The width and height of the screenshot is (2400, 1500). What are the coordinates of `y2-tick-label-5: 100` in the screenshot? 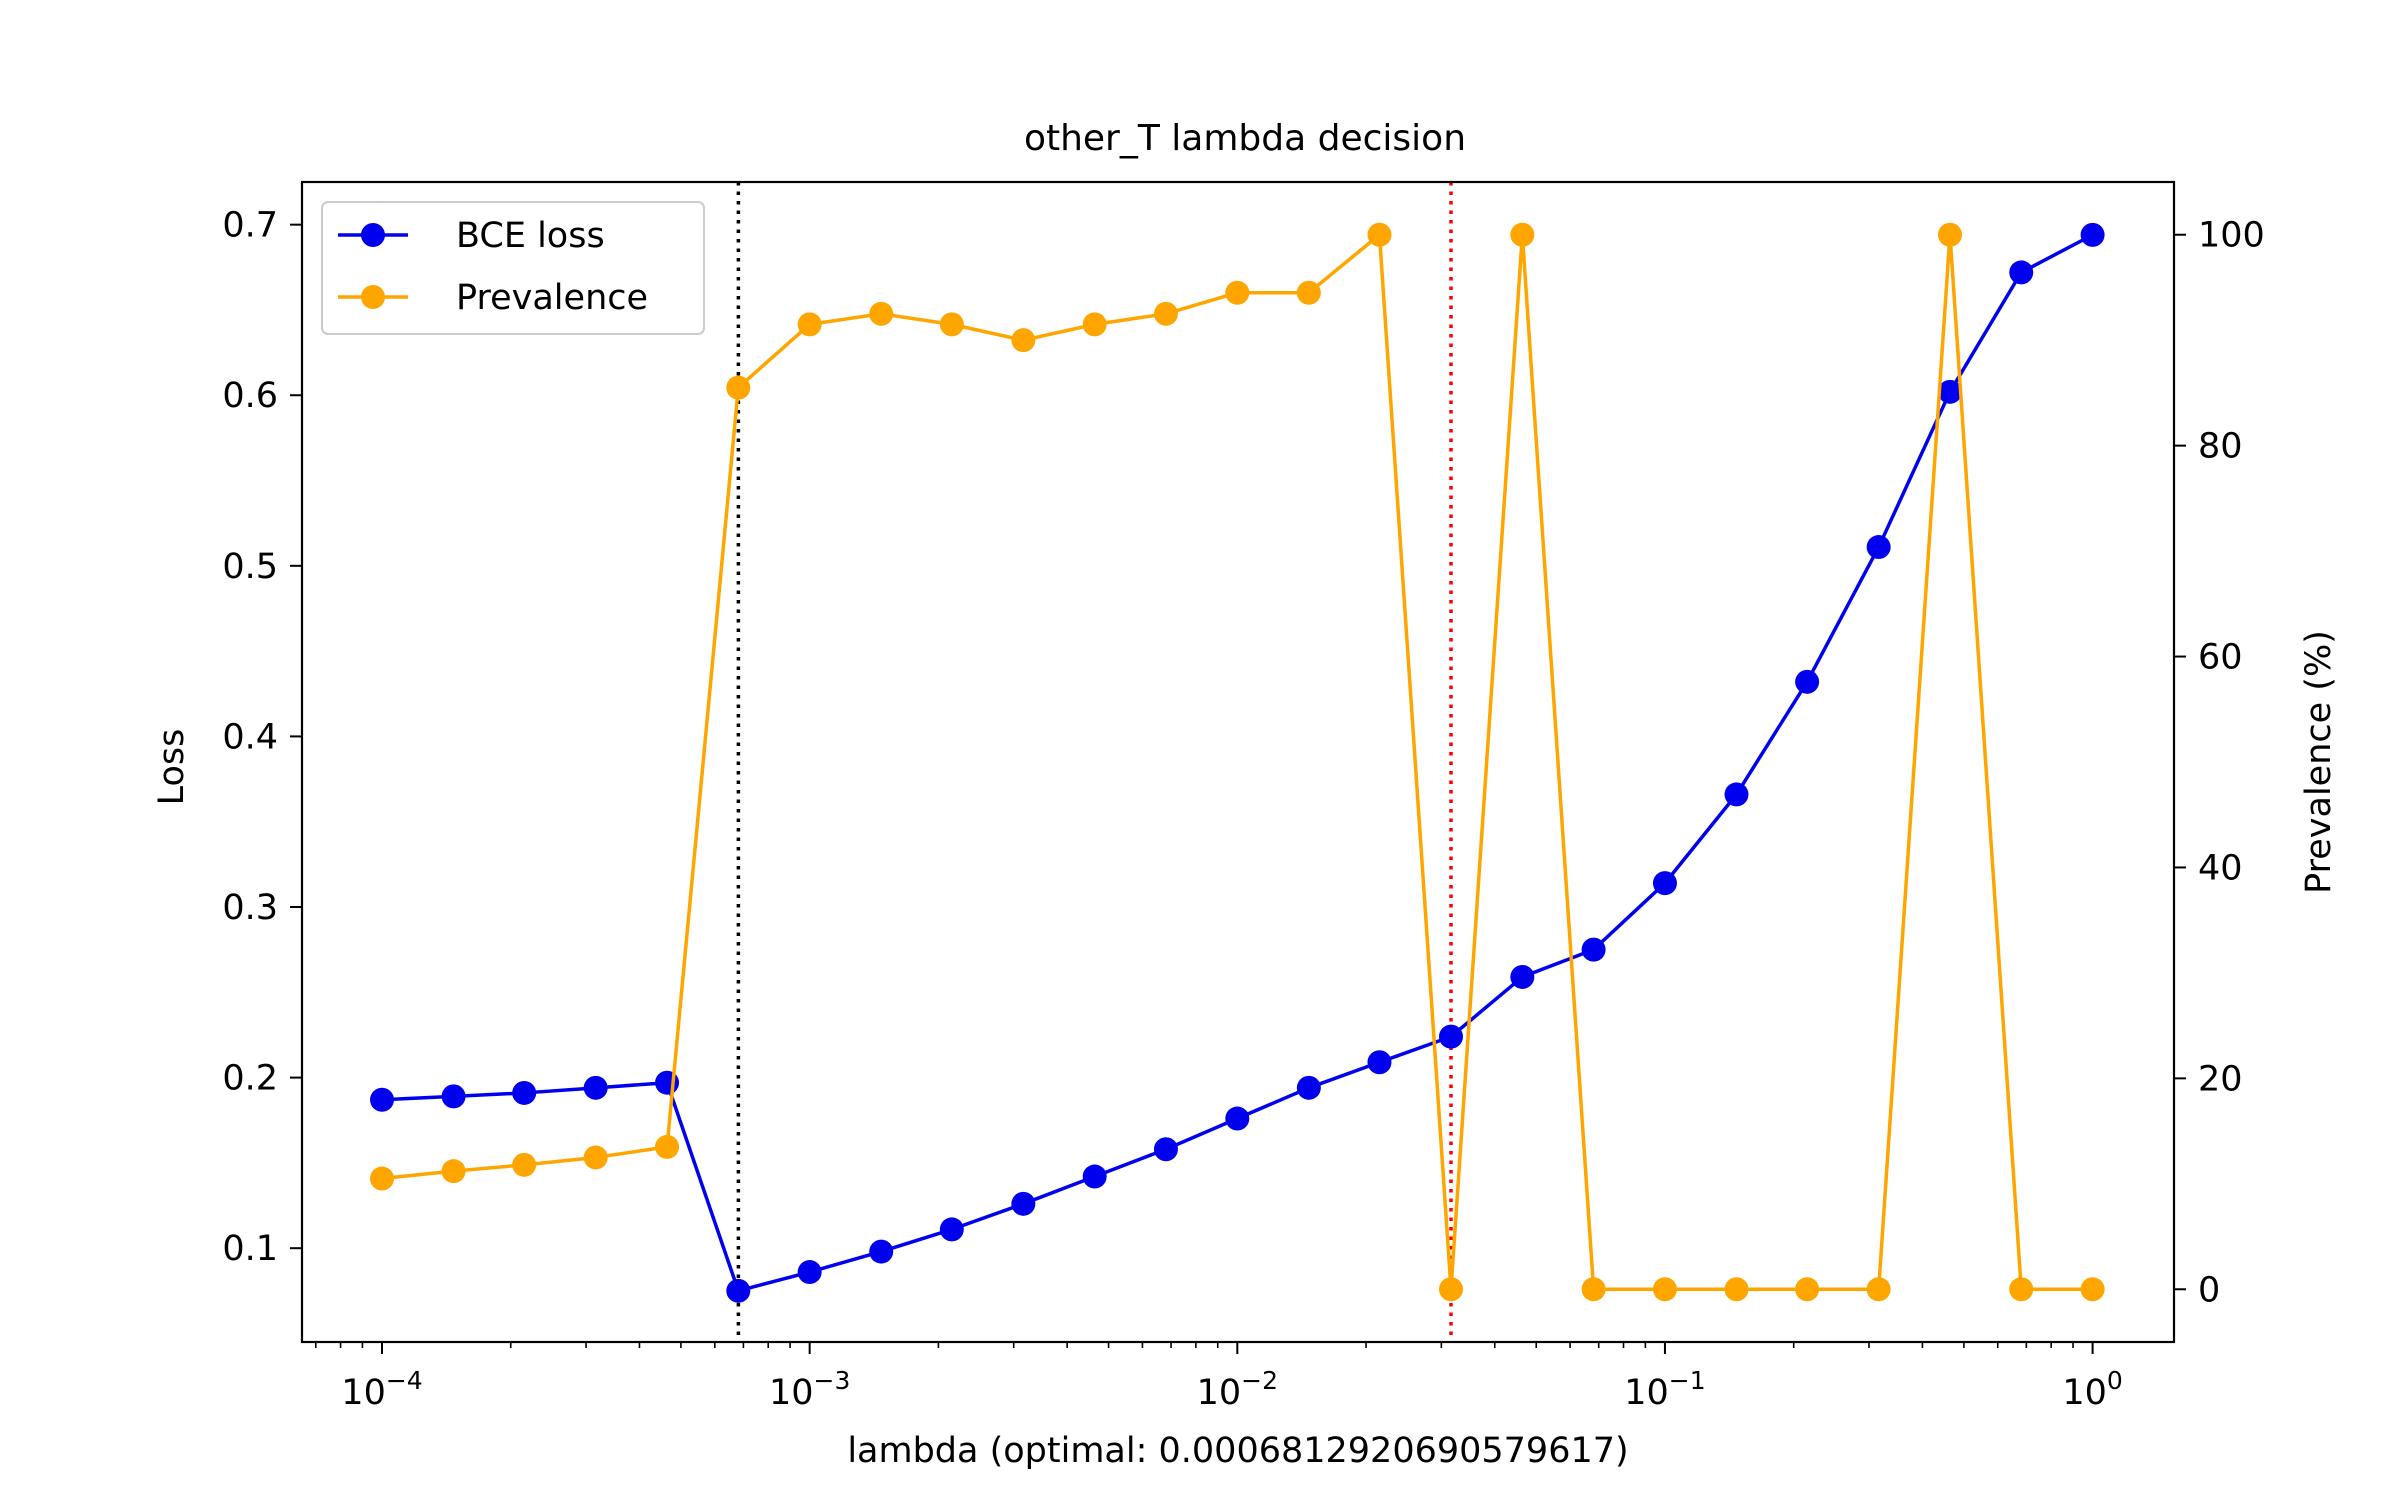 It's located at (2231, 236).